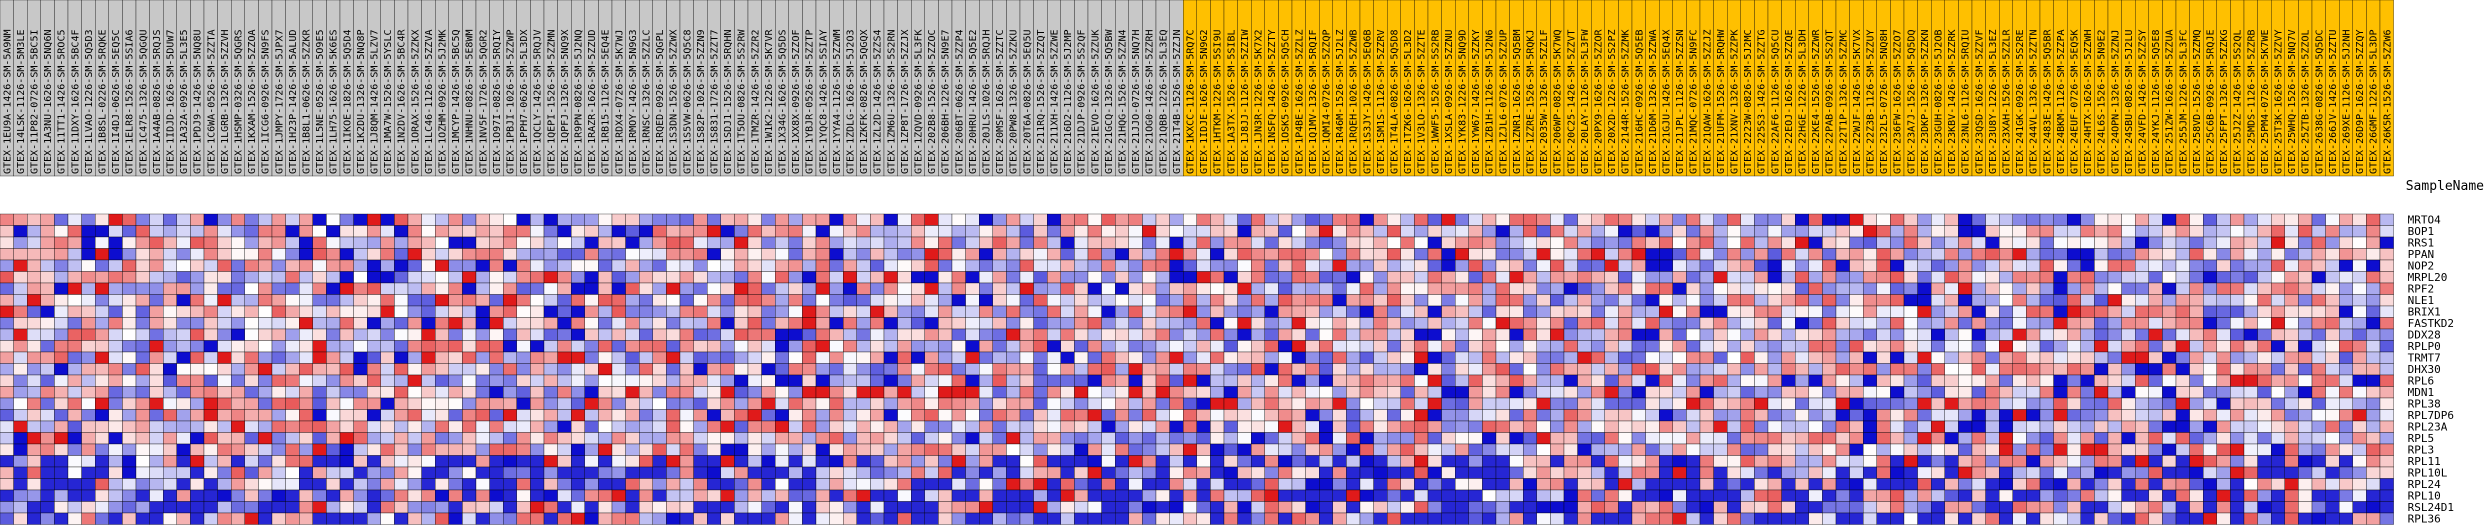  Describe the element at coordinates (2292, 102) in the screenshot. I see `column-label: GTEX-25WHQ-1526-SM-5NQ7V` at that location.